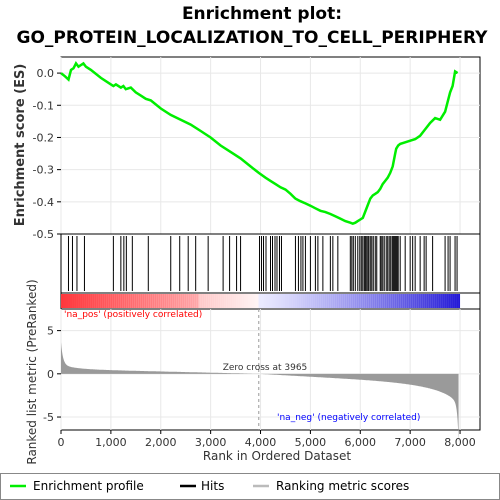 This screenshot has height=500, width=500. I want to click on x-tick-label: 7,000, so click(410, 442).